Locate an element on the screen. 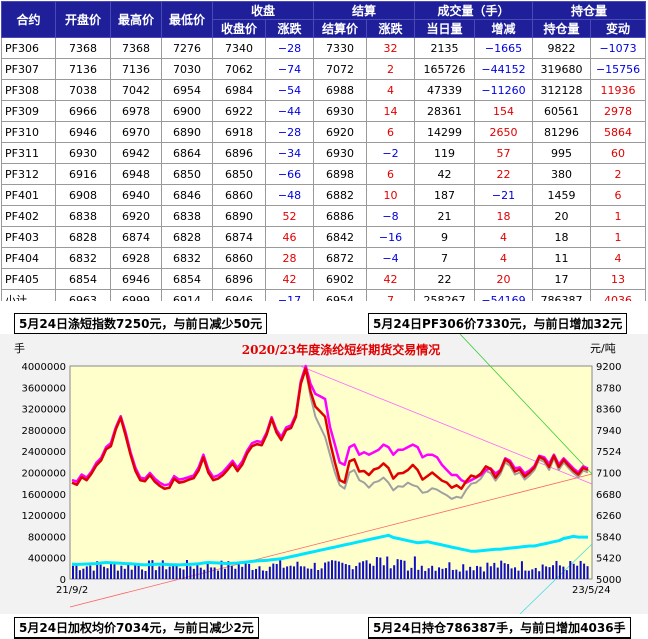 The width and height of the screenshot is (648, 639). note-index: 5月24日涤短指数7250元，与前日减少50元 is located at coordinates (141, 324).